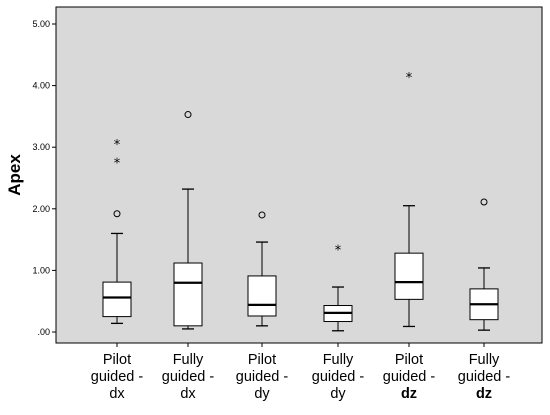  Describe the element at coordinates (41, 270) in the screenshot. I see `y-tick-label: 1.00` at that location.